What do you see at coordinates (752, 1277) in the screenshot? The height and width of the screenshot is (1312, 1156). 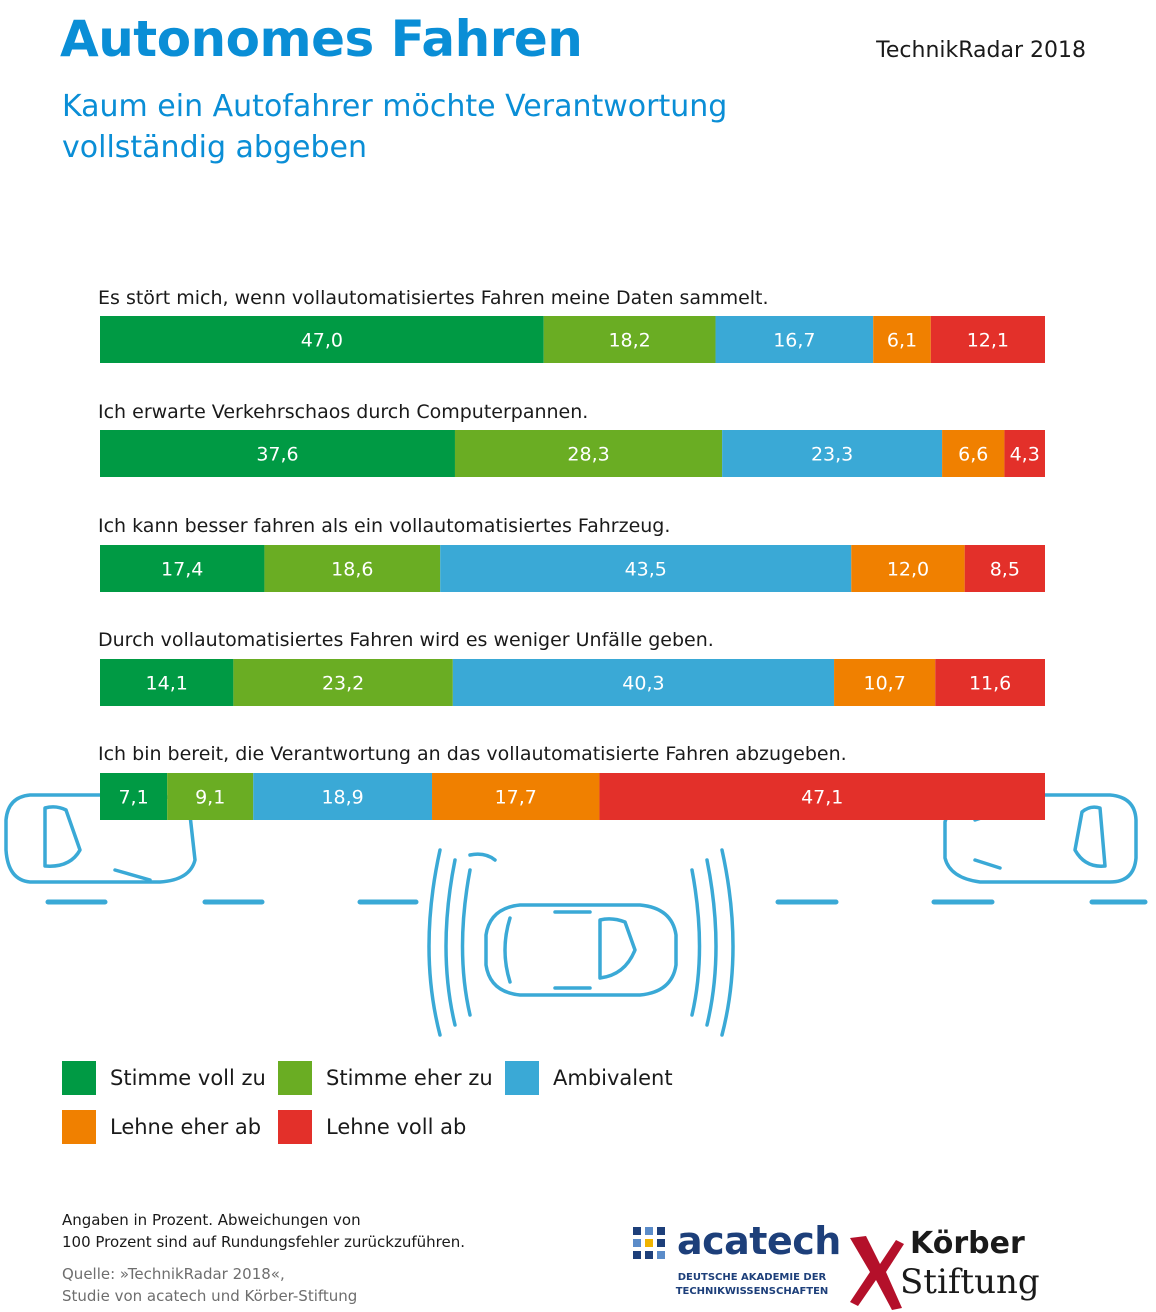 I see `acatech-subline-1: DEUTSCHE AKADEMIE DER` at bounding box center [752, 1277].